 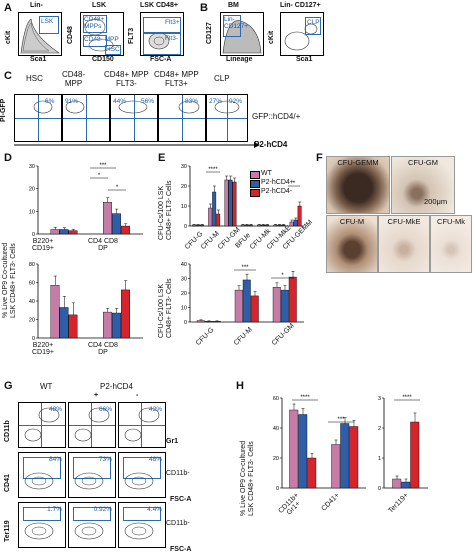 I want to click on y-tick-label: 20, so click(x=276, y=459).